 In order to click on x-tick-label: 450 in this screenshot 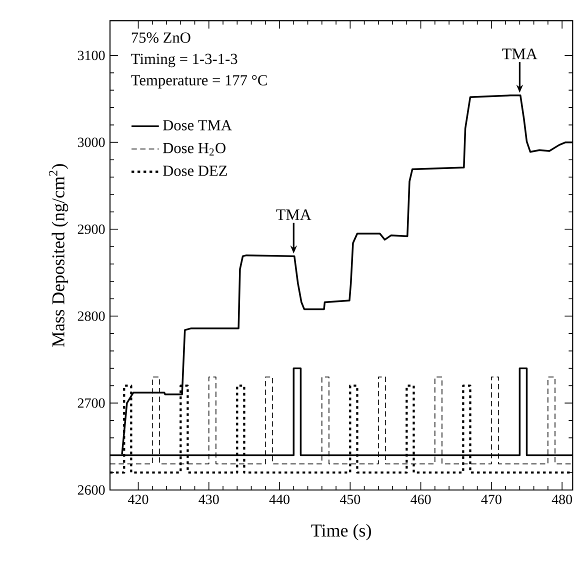, I will do `click(350, 499)`.